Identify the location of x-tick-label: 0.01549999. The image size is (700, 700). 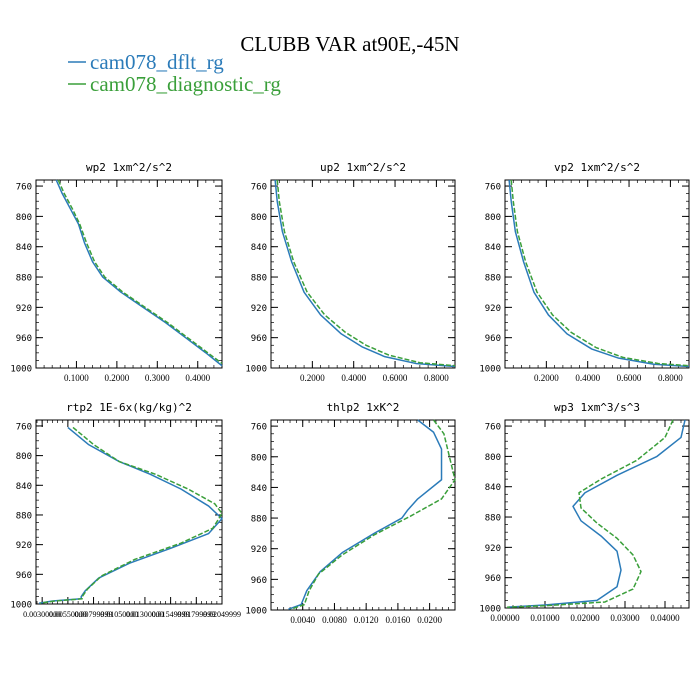
(171, 614).